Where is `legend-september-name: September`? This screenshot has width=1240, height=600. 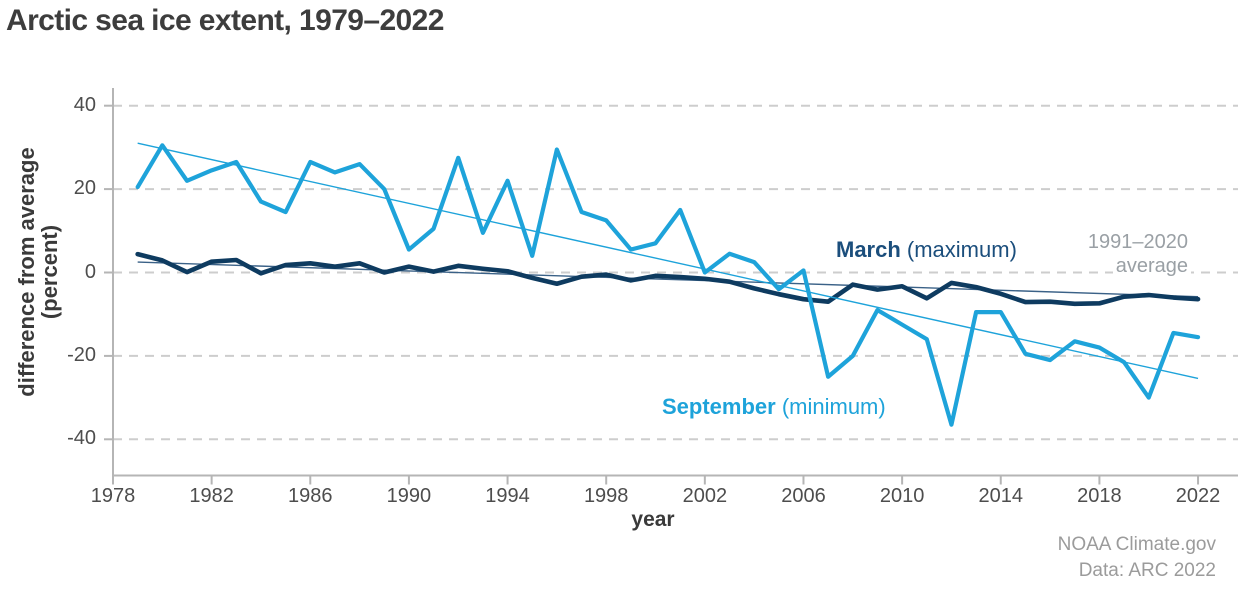
legend-september-name: September is located at coordinates (719, 406).